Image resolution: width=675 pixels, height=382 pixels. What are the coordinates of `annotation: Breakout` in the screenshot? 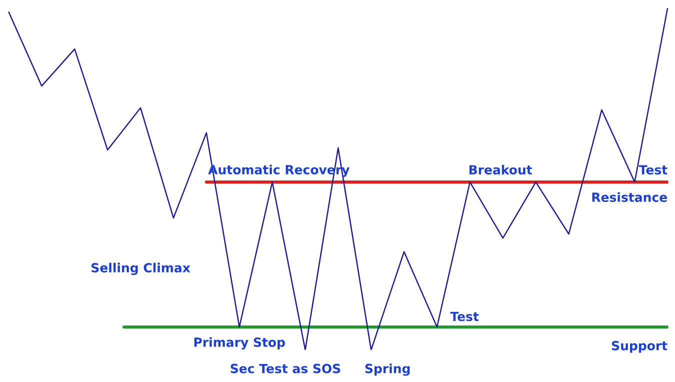 It's located at (500, 169).